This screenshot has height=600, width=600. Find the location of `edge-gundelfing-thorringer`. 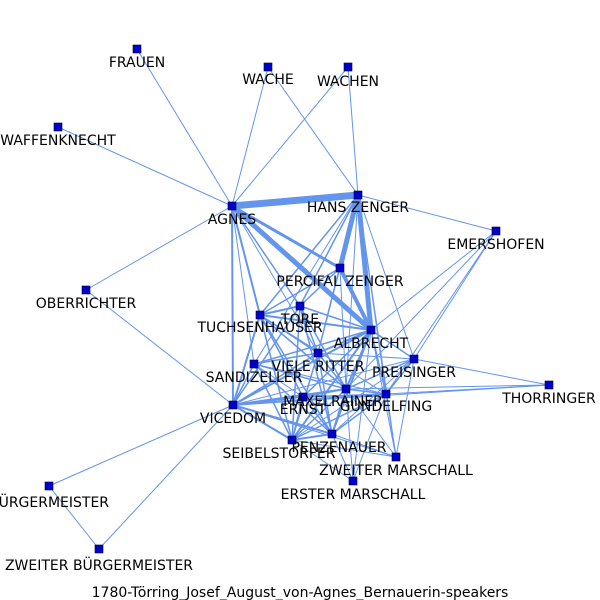

edge-gundelfing-thorringer is located at coordinates (467, 389).